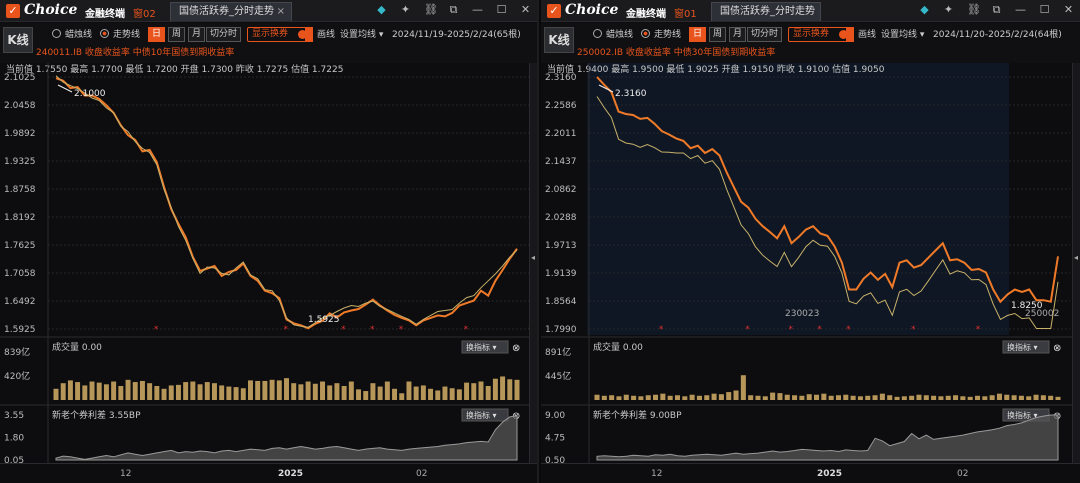 The height and width of the screenshot is (483, 1080). What do you see at coordinates (592, 10) in the screenshot?
I see `logo-text: Choice` at bounding box center [592, 10].